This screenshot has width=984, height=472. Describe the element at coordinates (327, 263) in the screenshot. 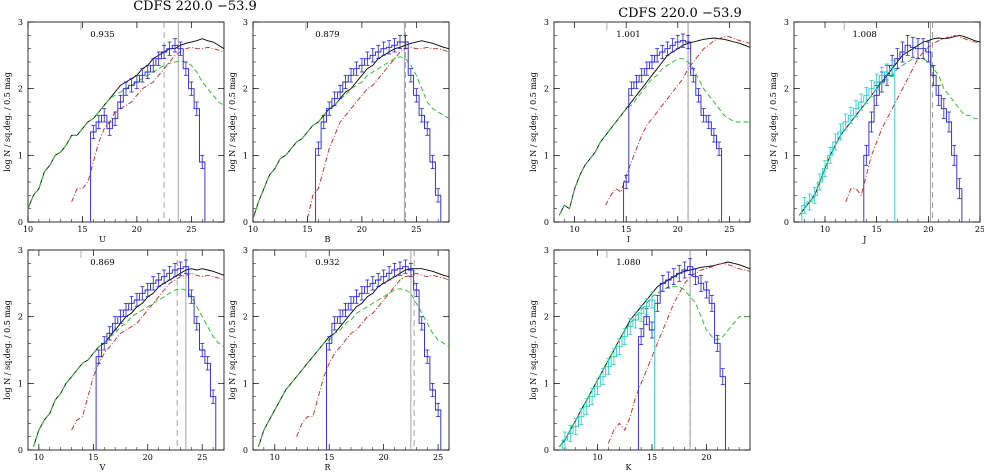

I see `annotation-label: 0.932` at that location.